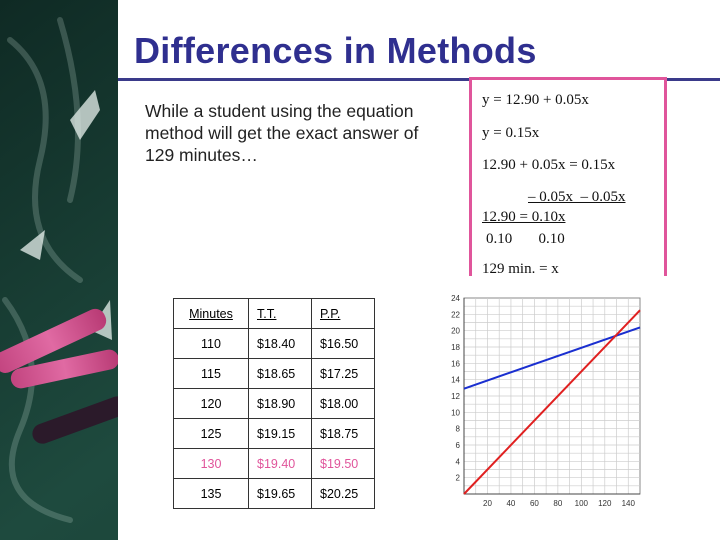 The image size is (720, 540). Describe the element at coordinates (458, 429) in the screenshot. I see `y-tick-label: 8` at that location.